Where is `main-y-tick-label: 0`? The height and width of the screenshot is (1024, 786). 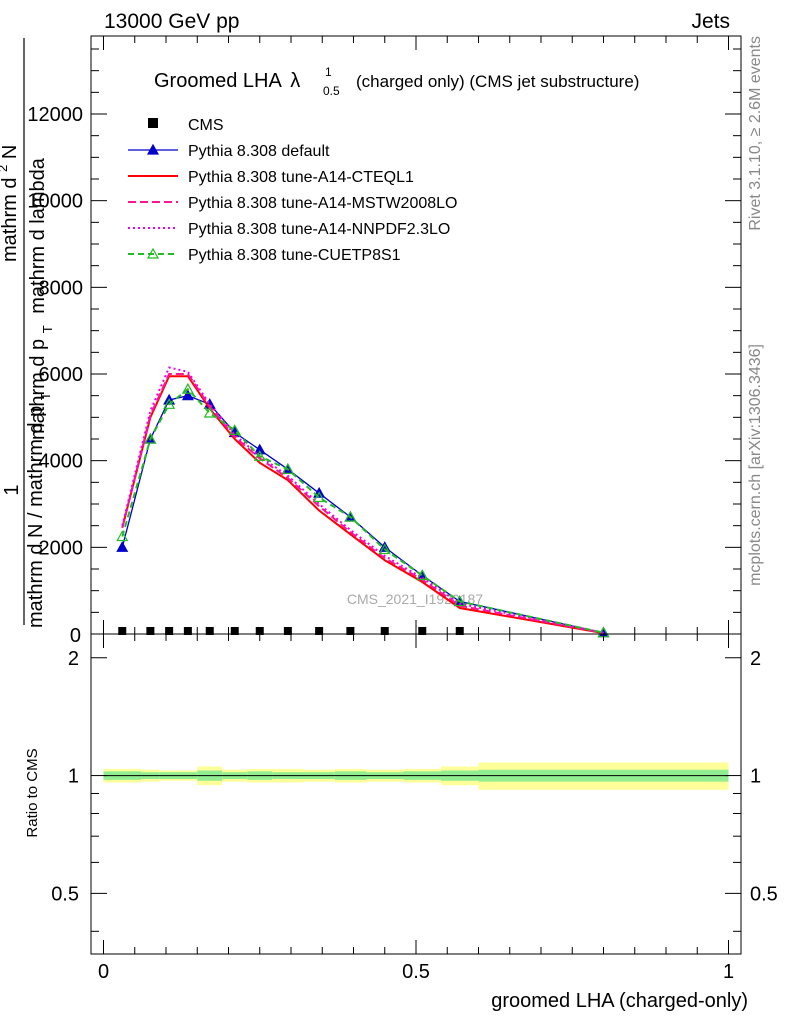 main-y-tick-label: 0 is located at coordinates (75, 636).